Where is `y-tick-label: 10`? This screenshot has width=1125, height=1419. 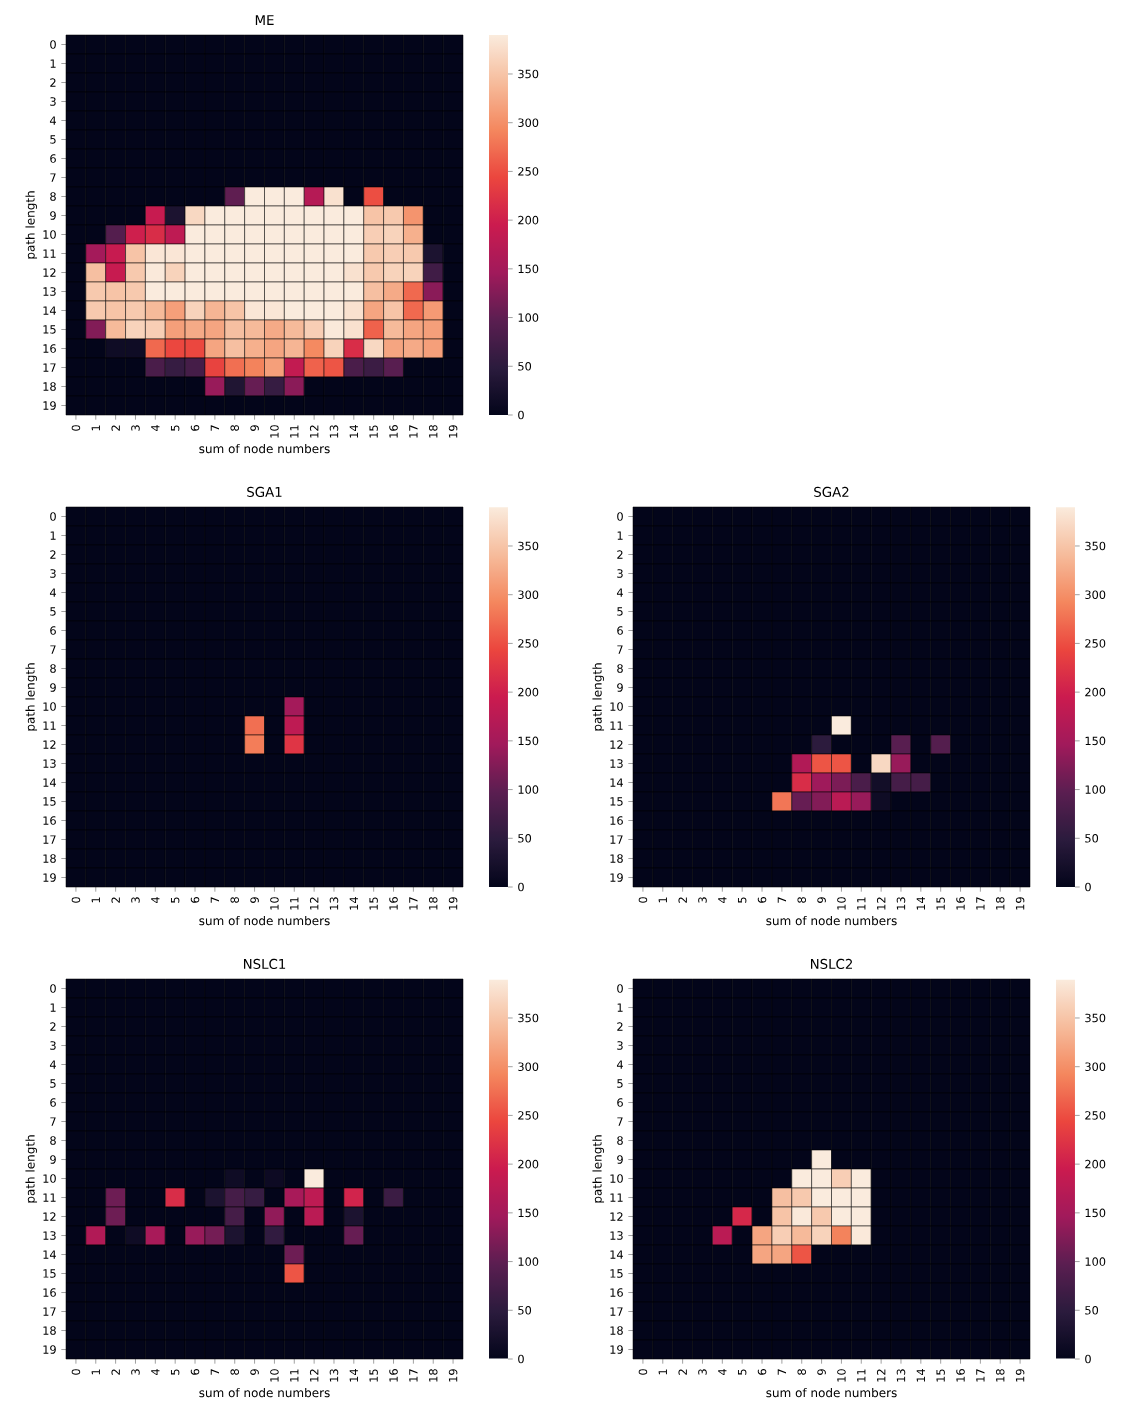 y-tick-label: 10 is located at coordinates (49, 234).